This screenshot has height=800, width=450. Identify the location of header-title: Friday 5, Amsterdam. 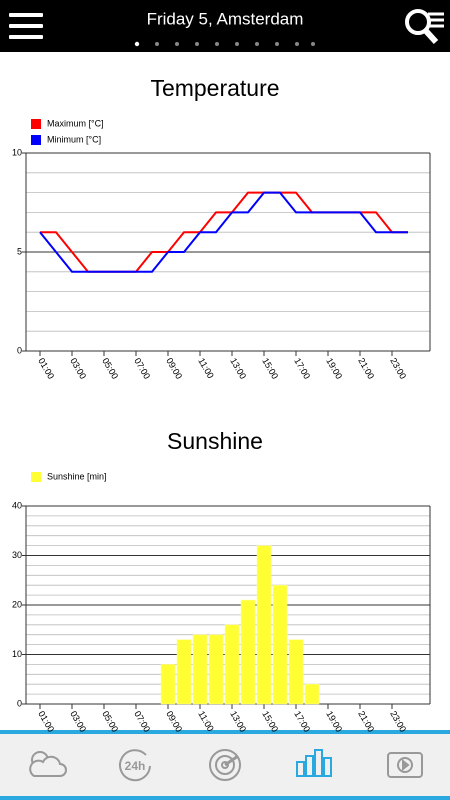
(225, 18).